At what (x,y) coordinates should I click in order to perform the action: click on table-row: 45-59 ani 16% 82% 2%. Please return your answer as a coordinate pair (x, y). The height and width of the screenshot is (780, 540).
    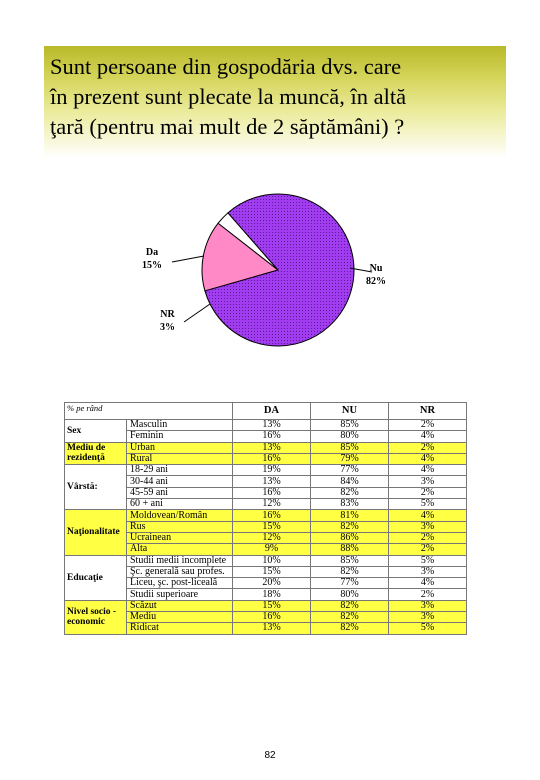
    Looking at the image, I should click on (266, 493).